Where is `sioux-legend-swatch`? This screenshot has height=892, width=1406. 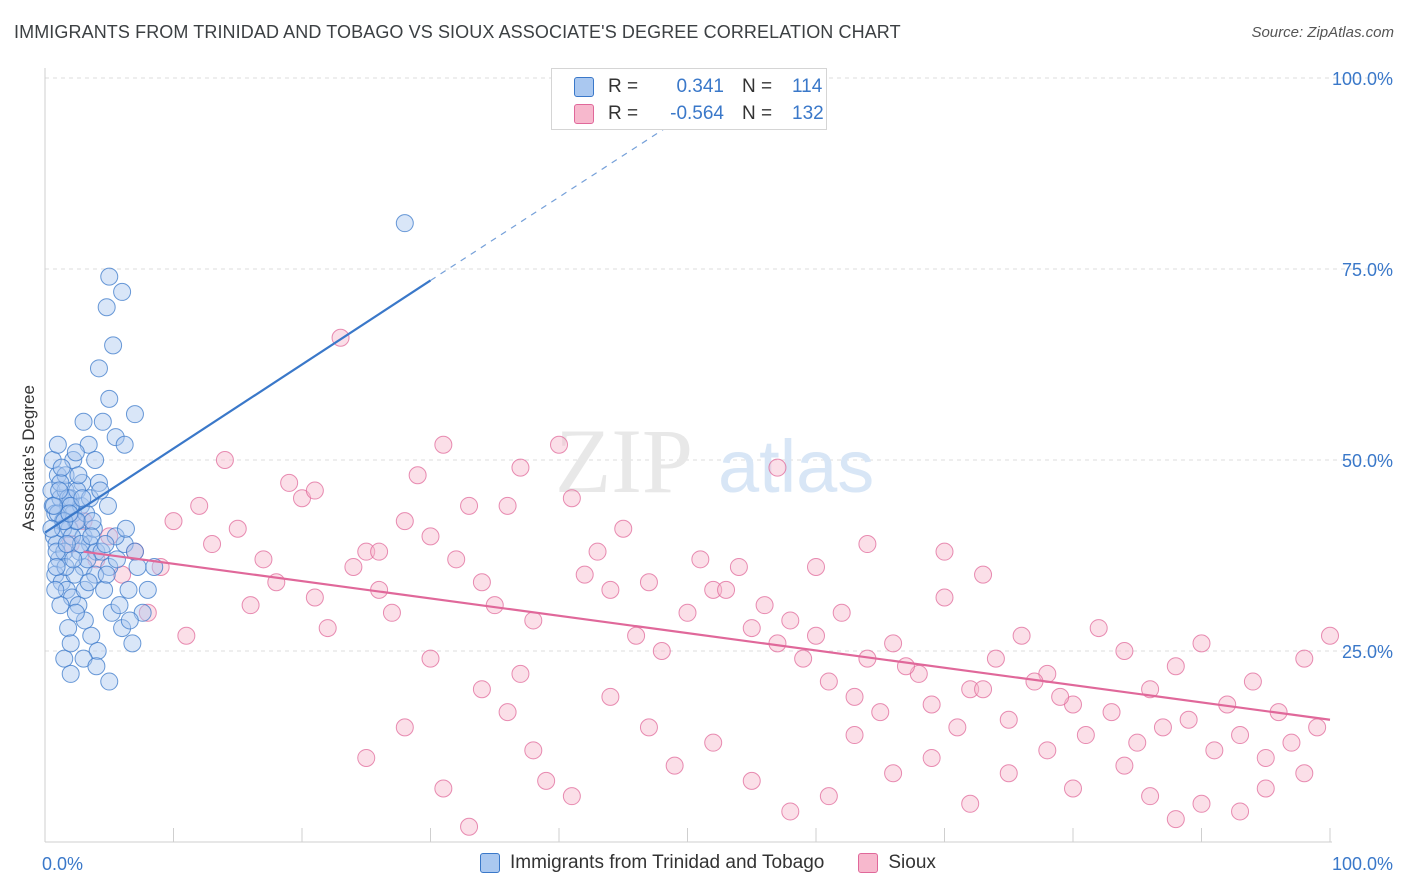 sioux-legend-swatch is located at coordinates (868, 863).